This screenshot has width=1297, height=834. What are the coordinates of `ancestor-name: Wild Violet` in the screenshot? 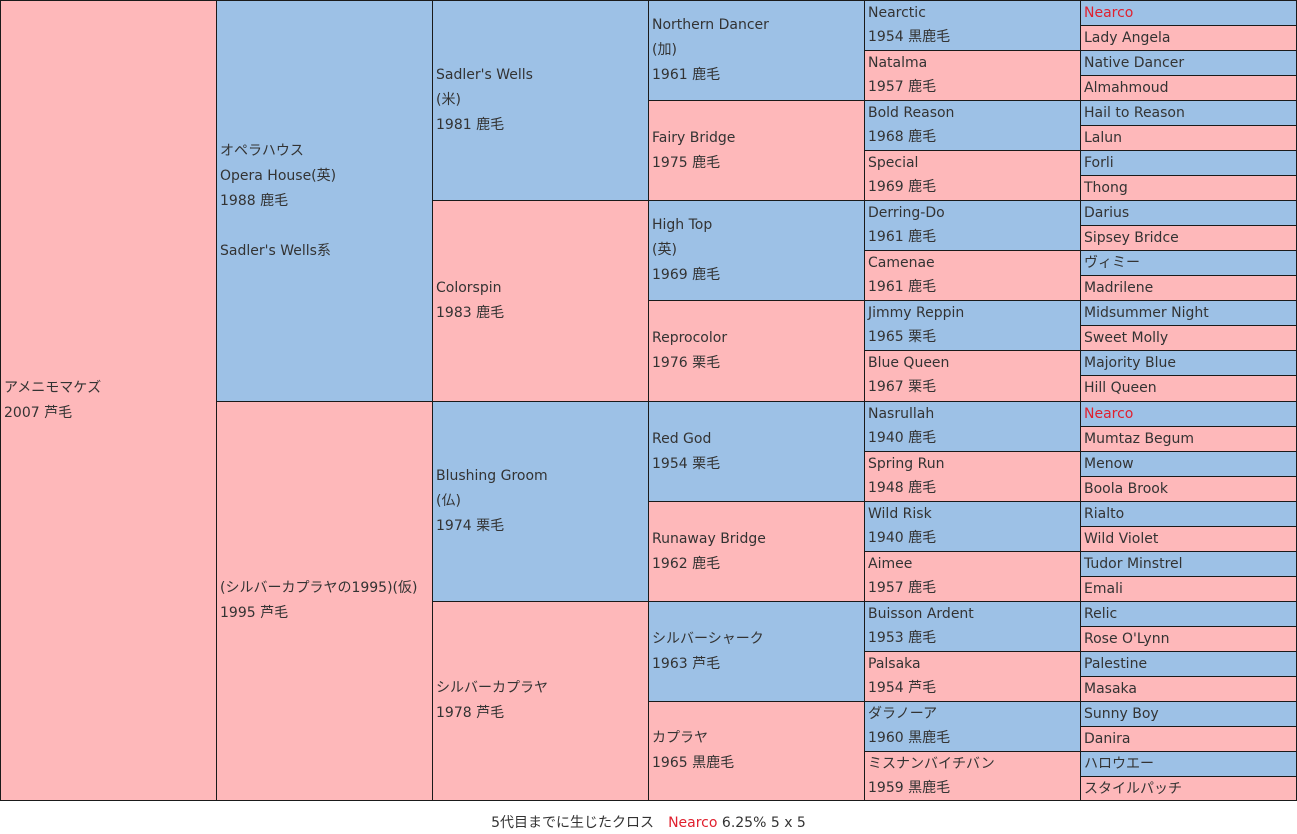 It's located at (1121, 539).